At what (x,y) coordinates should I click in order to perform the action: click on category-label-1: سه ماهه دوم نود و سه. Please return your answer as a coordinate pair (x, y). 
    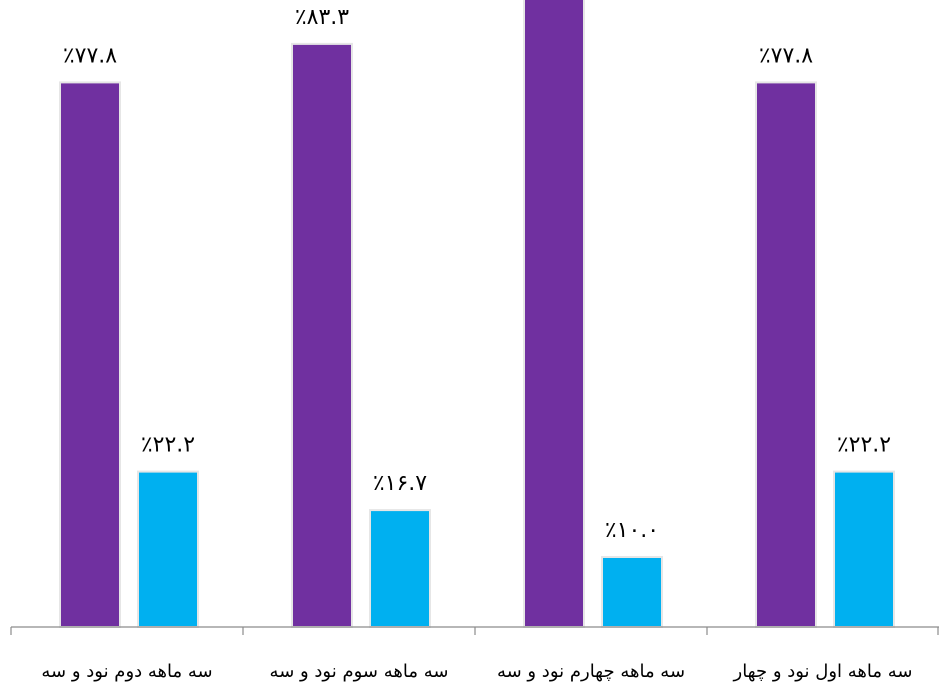
    Looking at the image, I should click on (126, 671).